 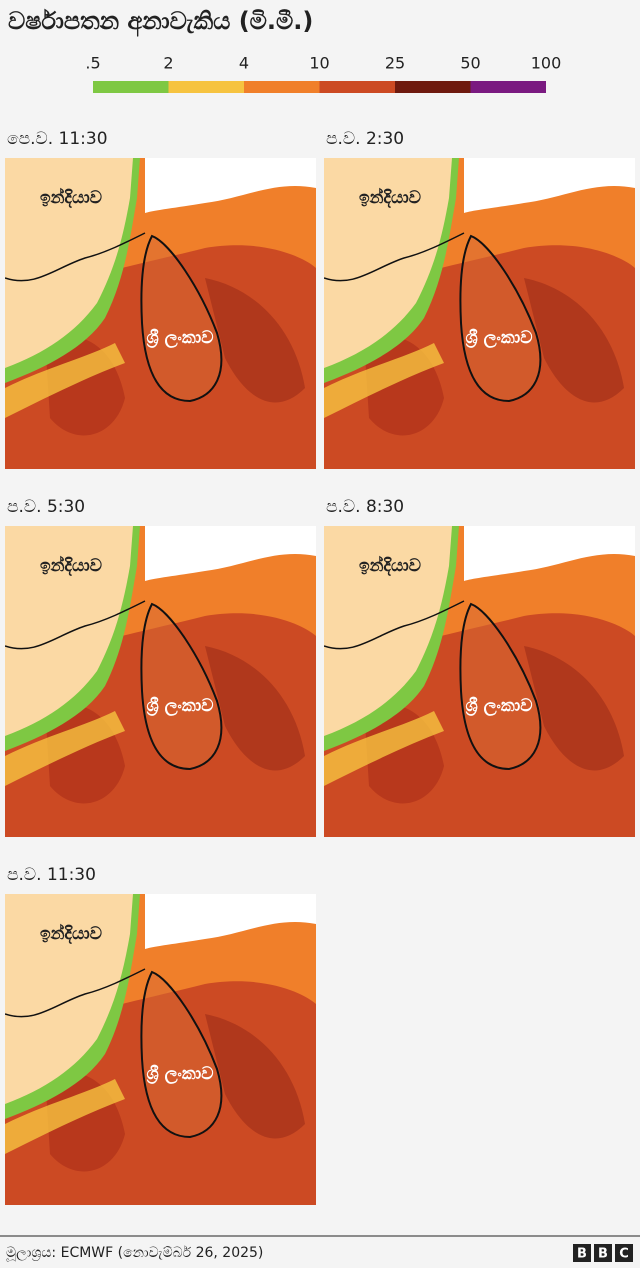 I want to click on source: මූලාශ්‍රය: ECMWF (නොවැම්බර් 26, 2025), so click(x=134, y=1253).